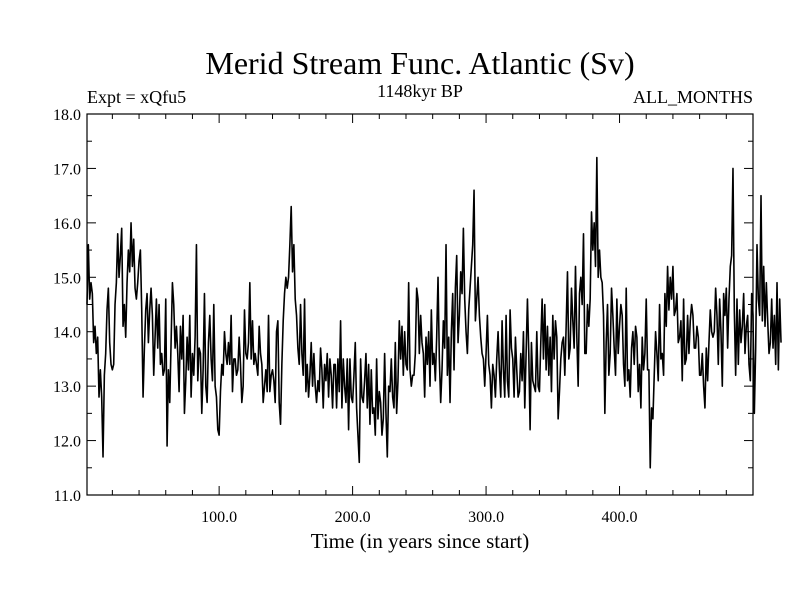  I want to click on chart-title: Merid Stream Func. Atlantic (Sv), so click(419, 63).